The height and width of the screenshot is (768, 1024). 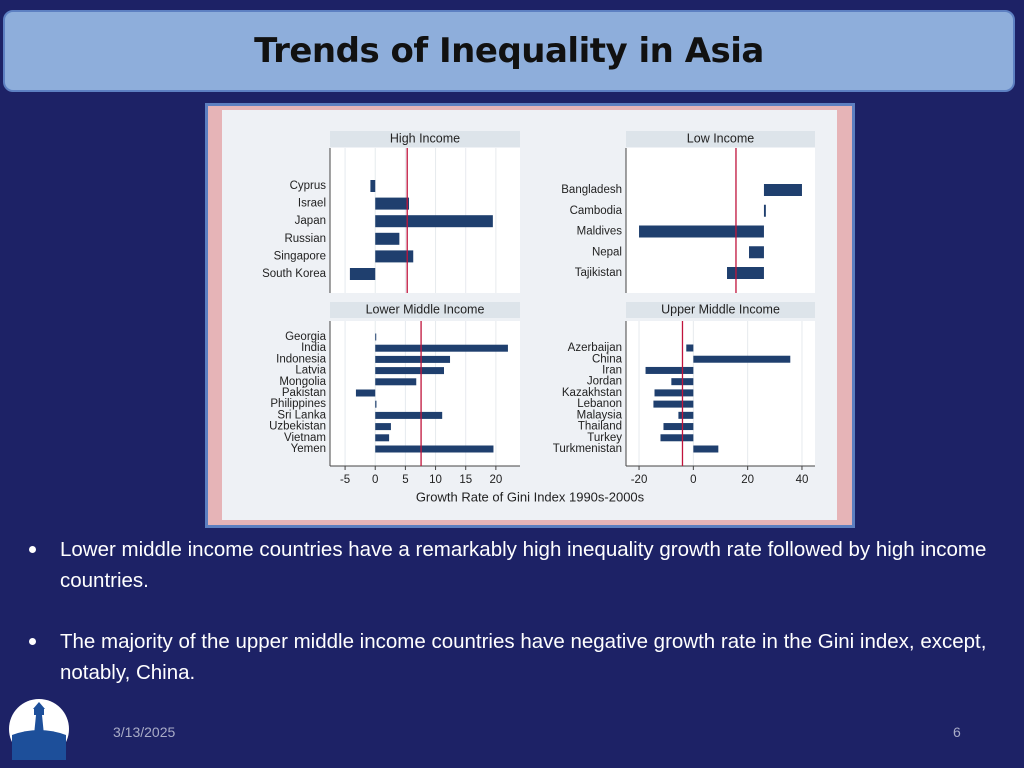 I want to click on y-tick-label: India, so click(x=314, y=348).